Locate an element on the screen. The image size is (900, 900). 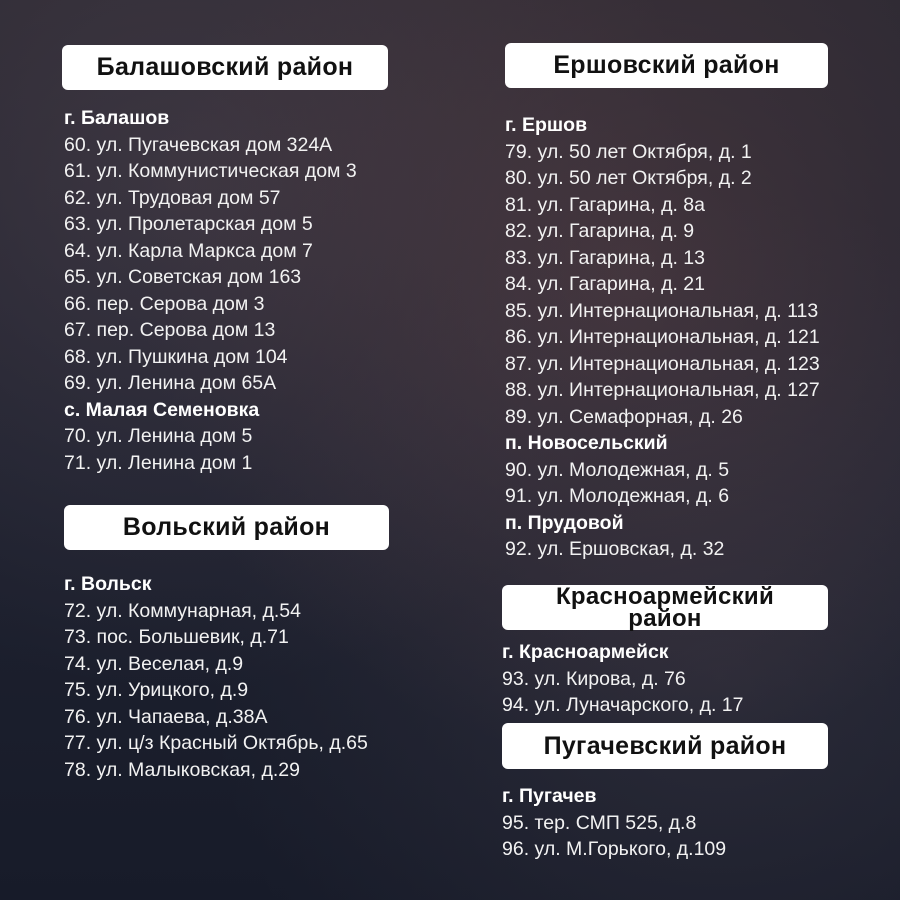
address-item: 82. ул. Гагарина, д. 9 is located at coordinates (600, 231).